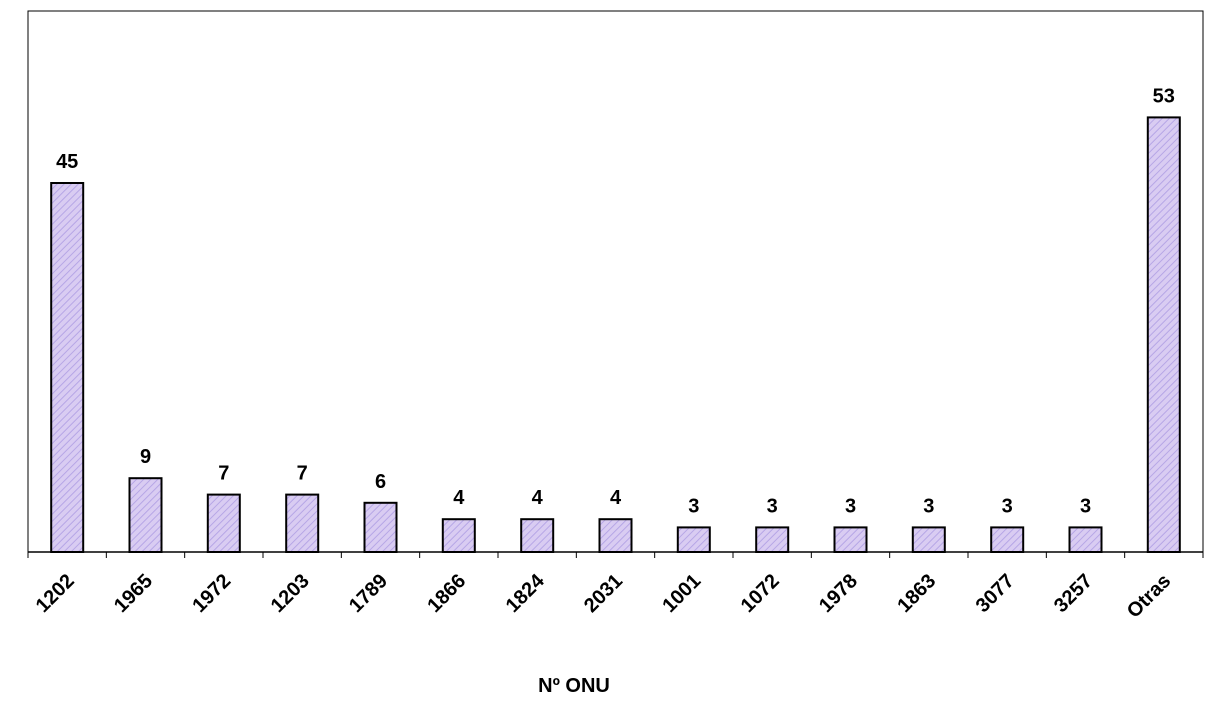  I want to click on x-tick-label-3257: 3257, so click(1073, 593).